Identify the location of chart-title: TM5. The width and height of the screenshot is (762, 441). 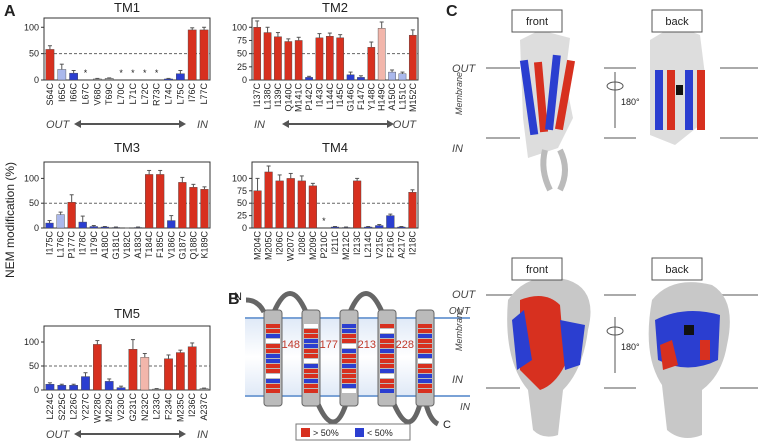
(127, 313).